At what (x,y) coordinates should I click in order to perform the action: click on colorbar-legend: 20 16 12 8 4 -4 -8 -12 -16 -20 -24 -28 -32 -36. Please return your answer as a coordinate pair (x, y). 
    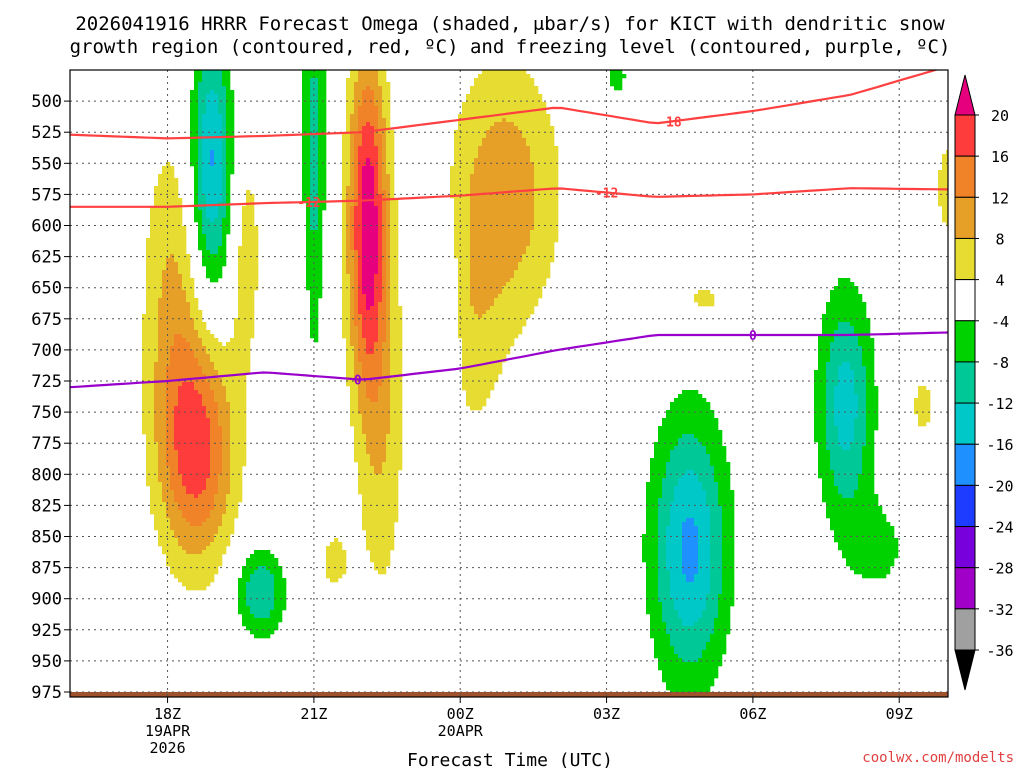
    Looking at the image, I should click on (984, 382).